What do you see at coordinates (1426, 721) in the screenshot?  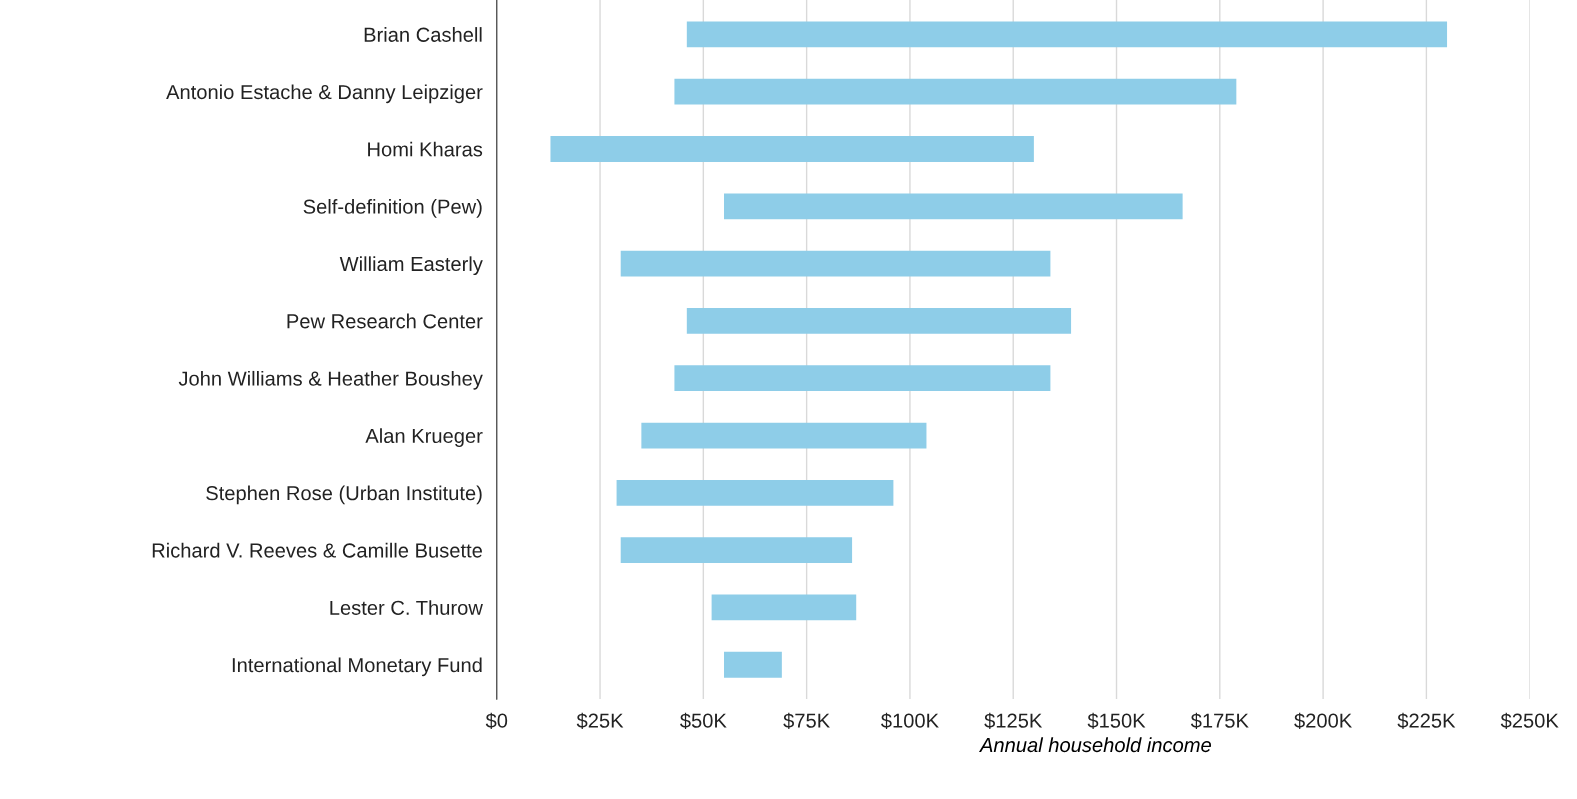 I see `x-tick-label: $225K` at bounding box center [1426, 721].